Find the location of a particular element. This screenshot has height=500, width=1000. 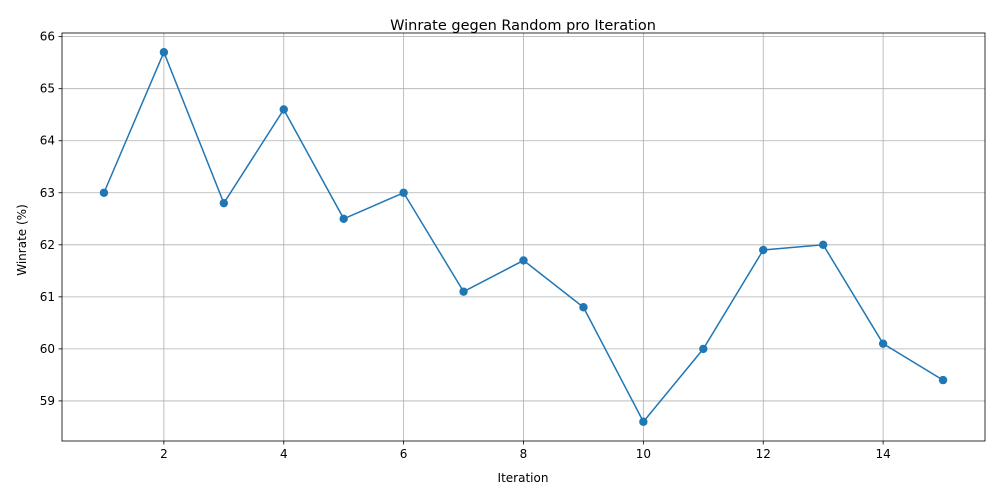

y-axis-label: Winrate (%) is located at coordinates (22, 240).